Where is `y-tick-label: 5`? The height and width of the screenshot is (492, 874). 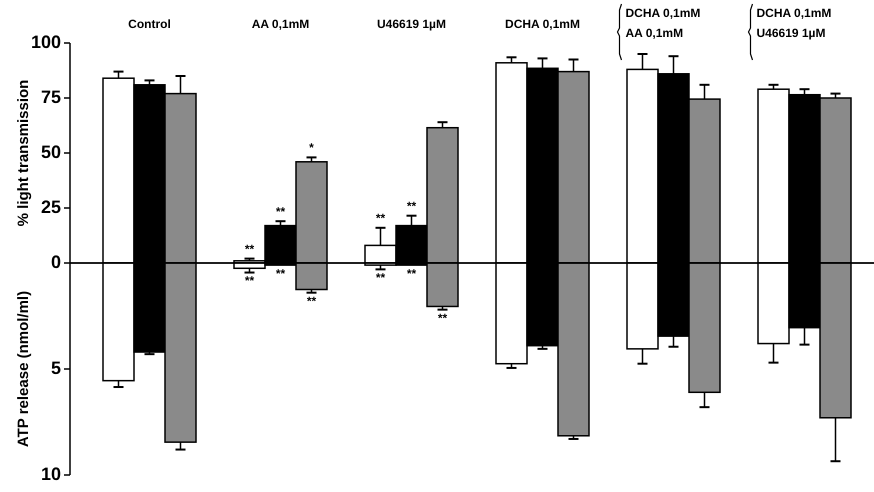
y-tick-label: 5 is located at coordinates (55, 368).